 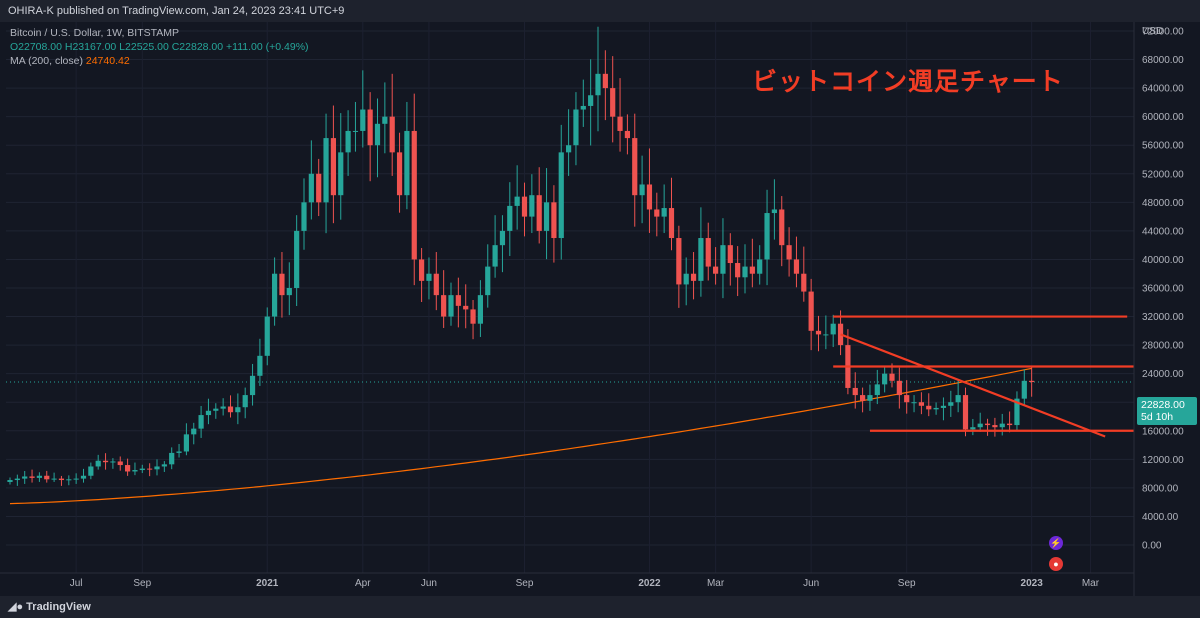 What do you see at coordinates (1163, 32) in the screenshot?
I see `y-tick-label: 72000.00` at bounding box center [1163, 32].